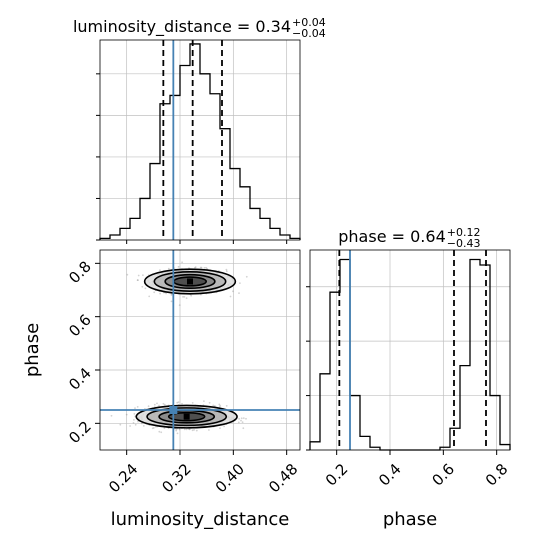 The image size is (550, 550). Describe the element at coordinates (182, 27) in the screenshot. I see `title-luminosity-distance-main: luminosity_distance = 0.34` at that location.